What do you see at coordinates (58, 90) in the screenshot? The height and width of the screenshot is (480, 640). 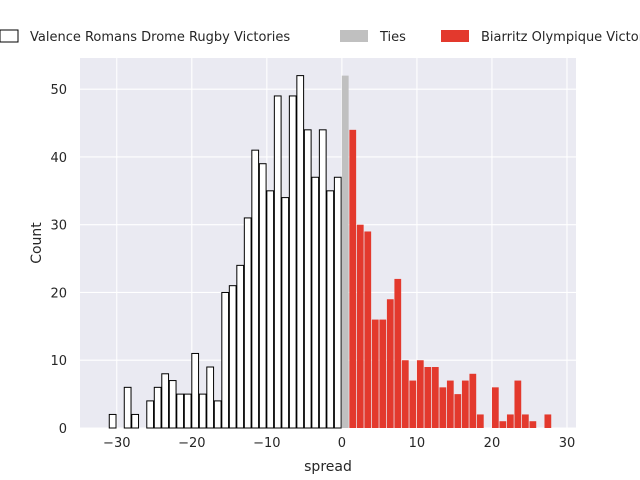 I see `y-tick-label: 50` at bounding box center [58, 90].